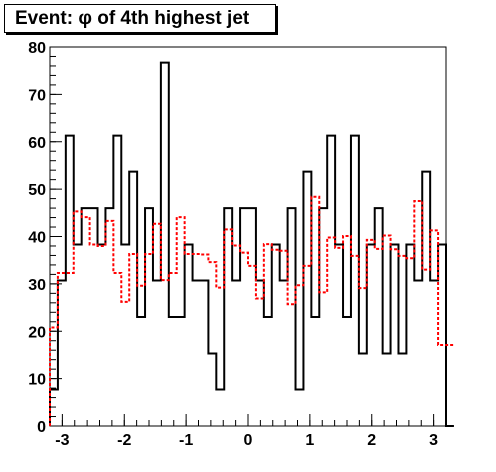 This screenshot has width=496, height=472. What do you see at coordinates (309, 440) in the screenshot?
I see `x-tick-label: 1` at bounding box center [309, 440].